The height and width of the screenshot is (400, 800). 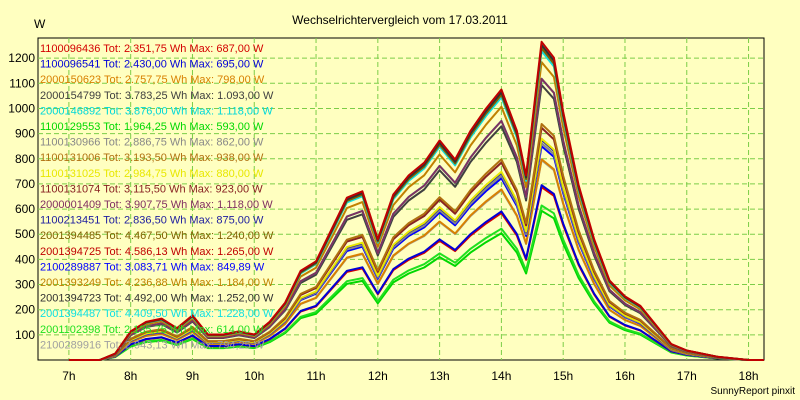 I want to click on x-tick-label: 14h, so click(x=501, y=376).